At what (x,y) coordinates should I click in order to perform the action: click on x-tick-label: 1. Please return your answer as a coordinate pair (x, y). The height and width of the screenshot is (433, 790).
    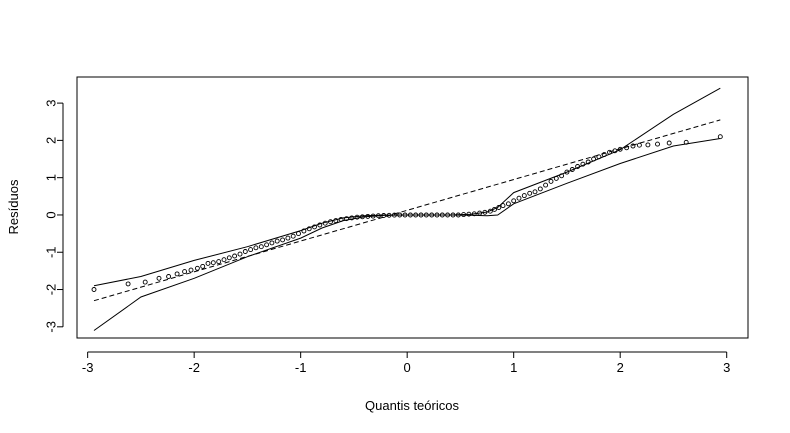
    Looking at the image, I should click on (513, 367).